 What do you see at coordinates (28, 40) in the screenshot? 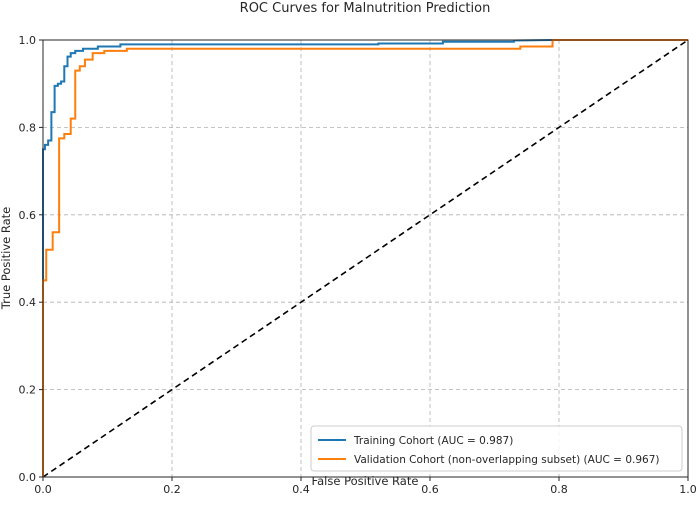
I see `y-tick-label: 1.0` at bounding box center [28, 40].